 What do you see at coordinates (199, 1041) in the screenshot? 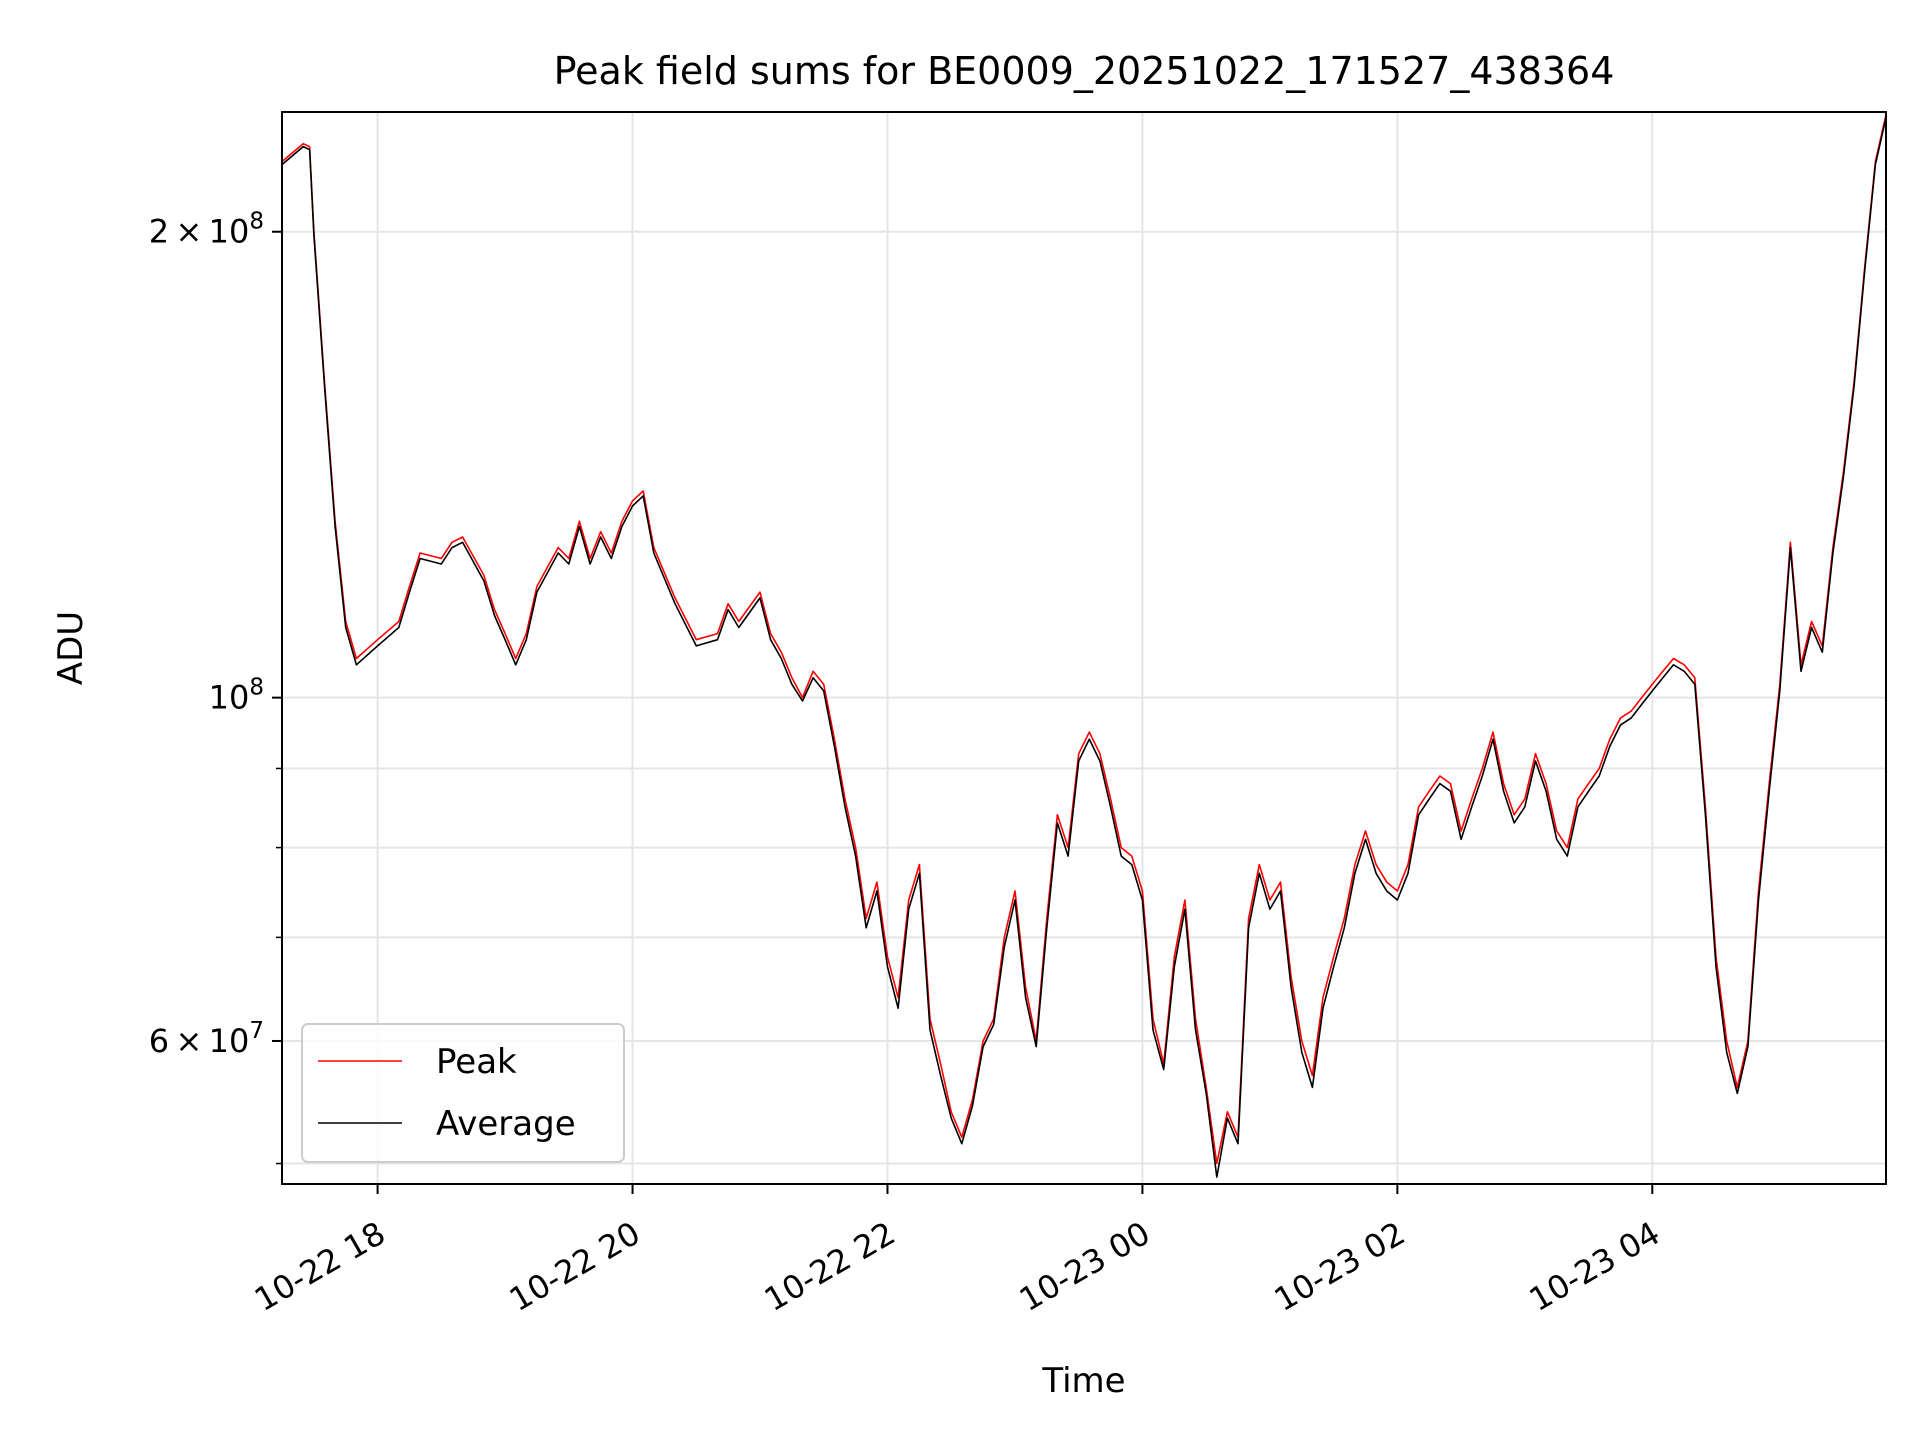
I see `y-tick-base: 6 × 10` at bounding box center [199, 1041].